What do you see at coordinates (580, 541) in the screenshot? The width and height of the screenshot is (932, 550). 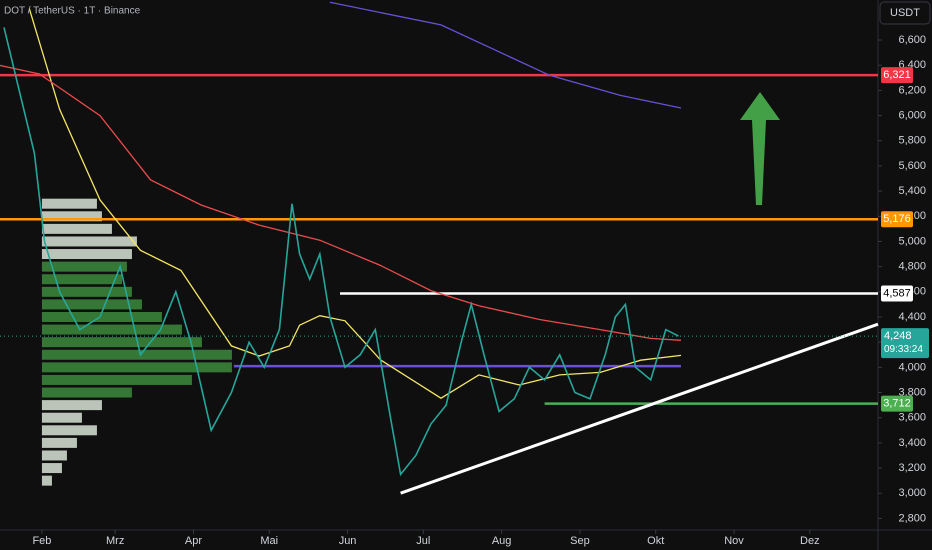 I see `x-tick-label: Sep` at bounding box center [580, 541].